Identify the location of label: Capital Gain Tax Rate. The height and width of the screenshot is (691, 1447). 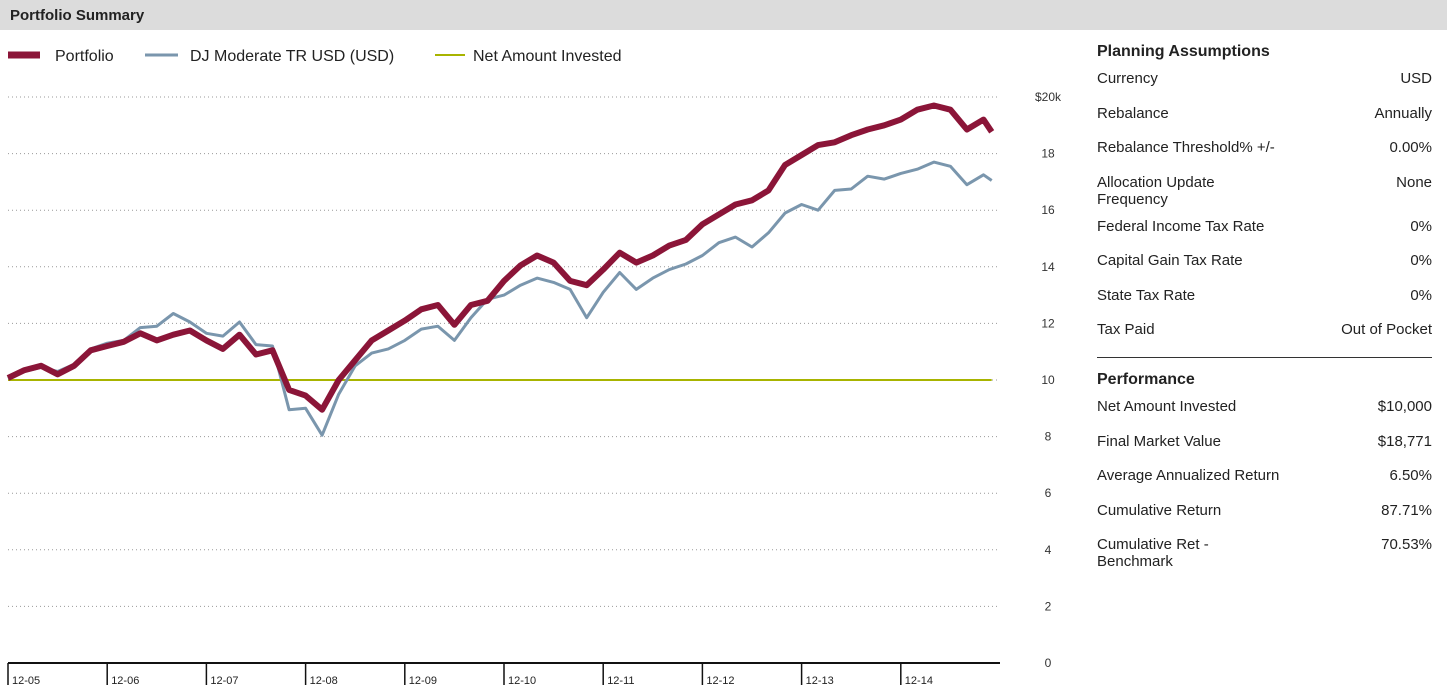
(1170, 260).